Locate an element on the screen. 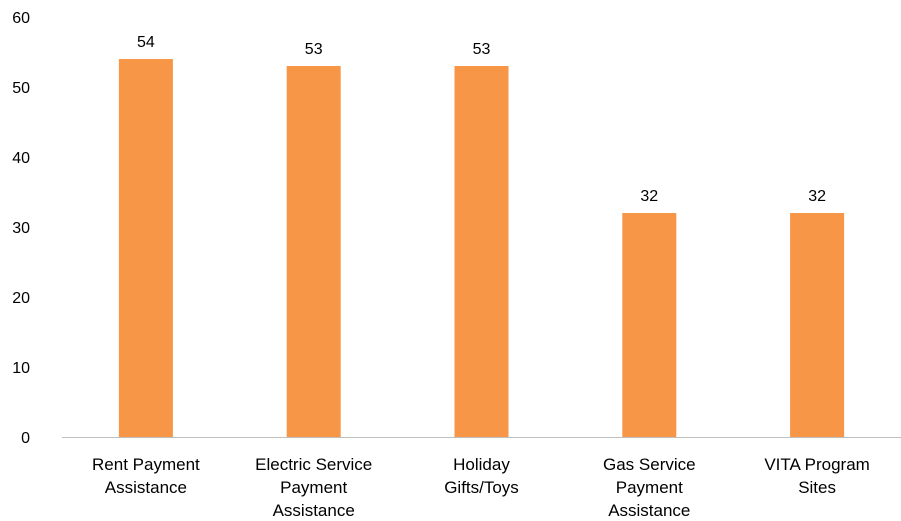 The width and height of the screenshot is (901, 521). y-tick-label-60: 60 is located at coordinates (21, 18).